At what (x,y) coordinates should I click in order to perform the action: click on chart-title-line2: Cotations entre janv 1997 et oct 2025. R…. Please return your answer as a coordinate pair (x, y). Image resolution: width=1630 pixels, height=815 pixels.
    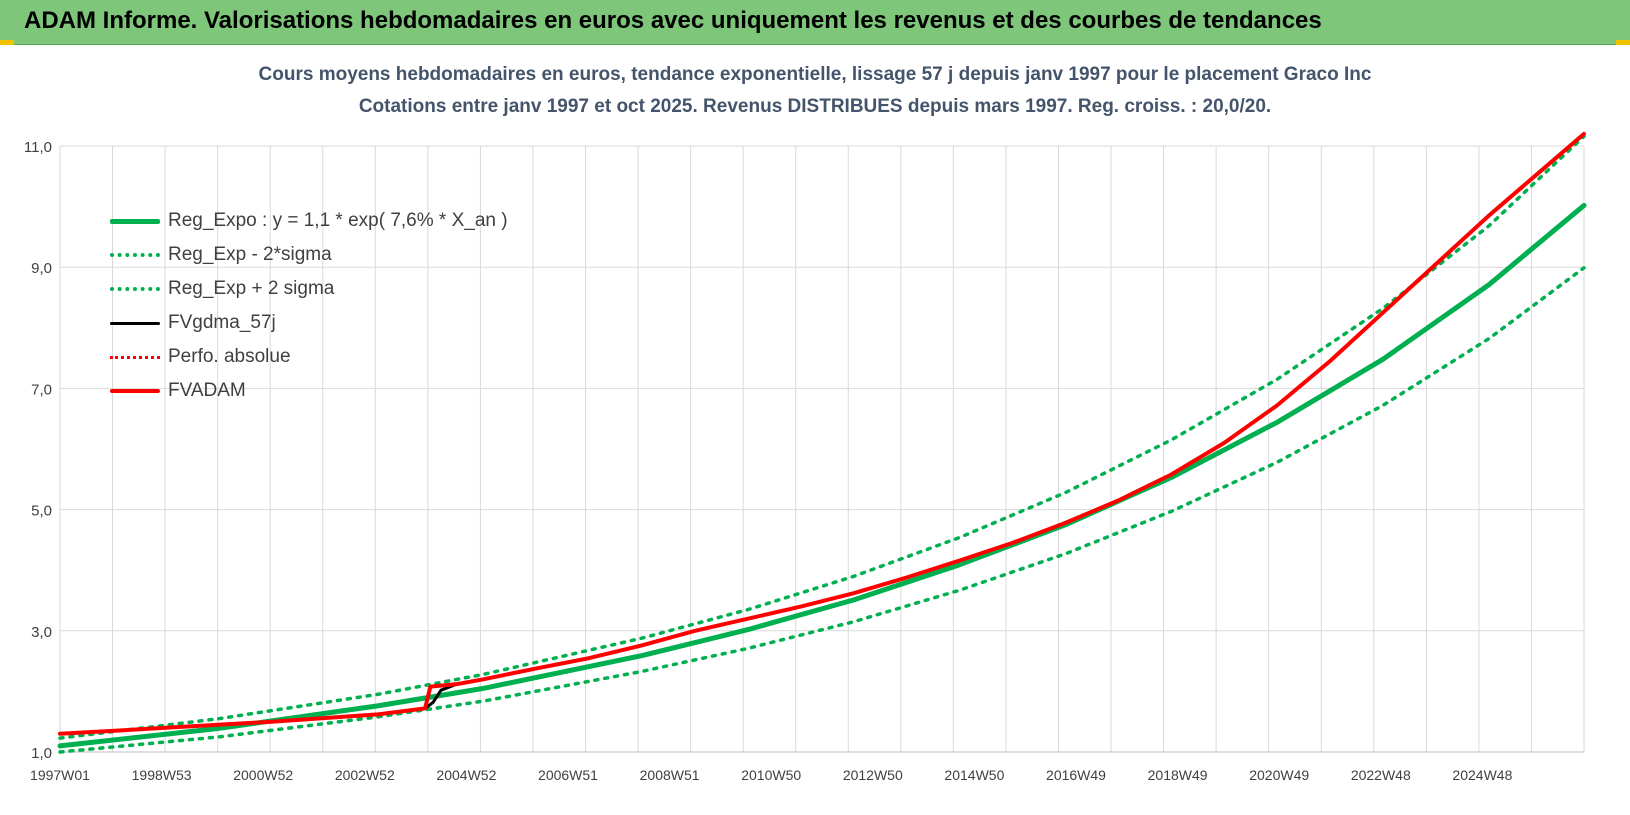
    Looking at the image, I should click on (815, 106).